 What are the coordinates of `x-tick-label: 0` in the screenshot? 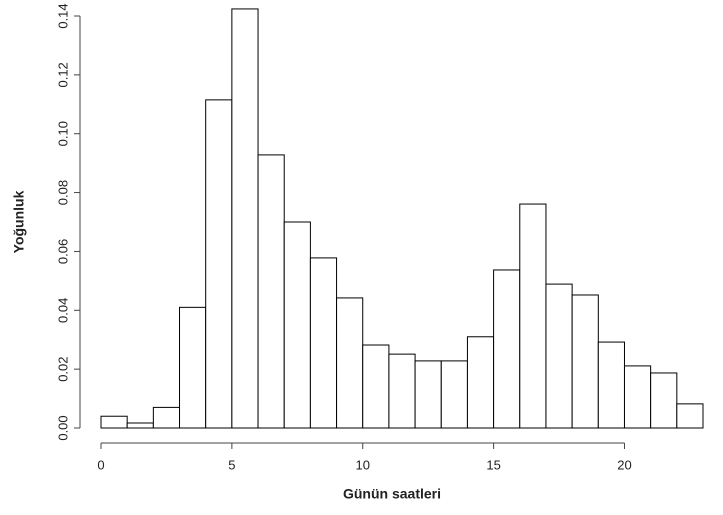 It's located at (100, 464).